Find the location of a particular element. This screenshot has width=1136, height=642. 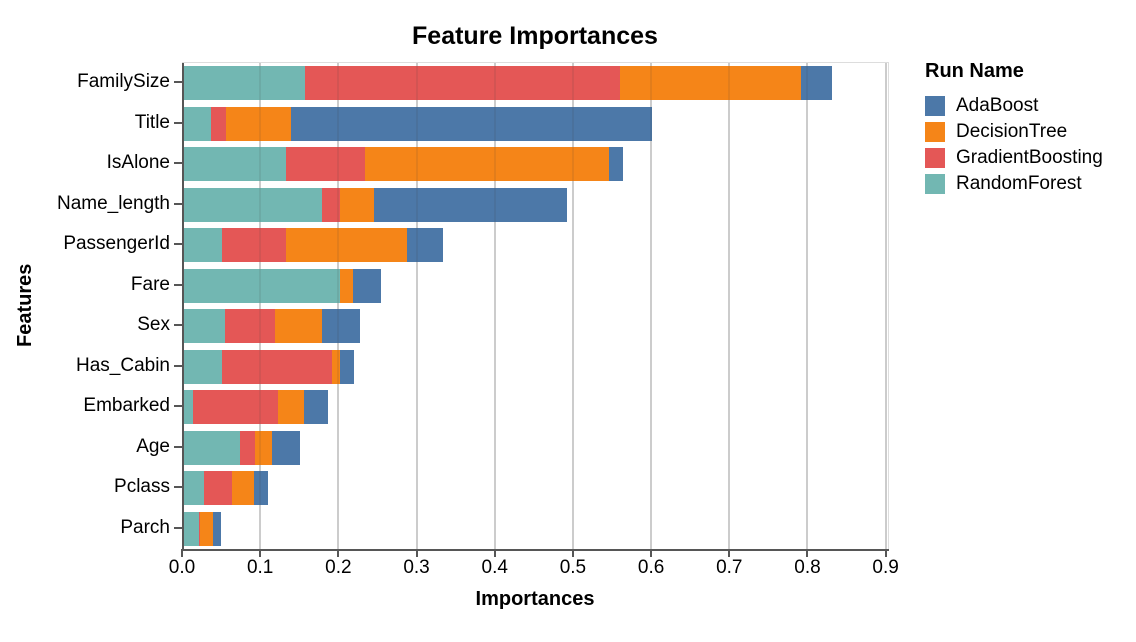

gridline-overlay-0.6 is located at coordinates (651, 306).